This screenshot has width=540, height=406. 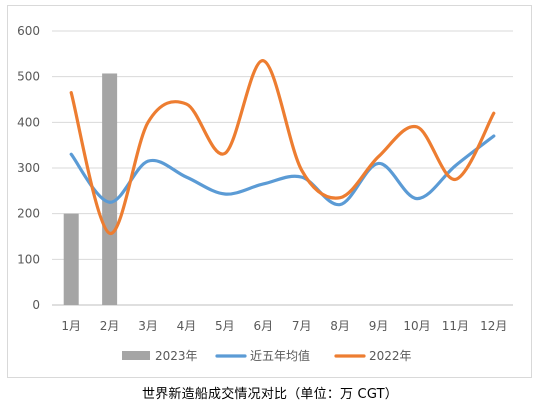 What do you see at coordinates (110, 326) in the screenshot?
I see `x-tick-label: 2月` at bounding box center [110, 326].